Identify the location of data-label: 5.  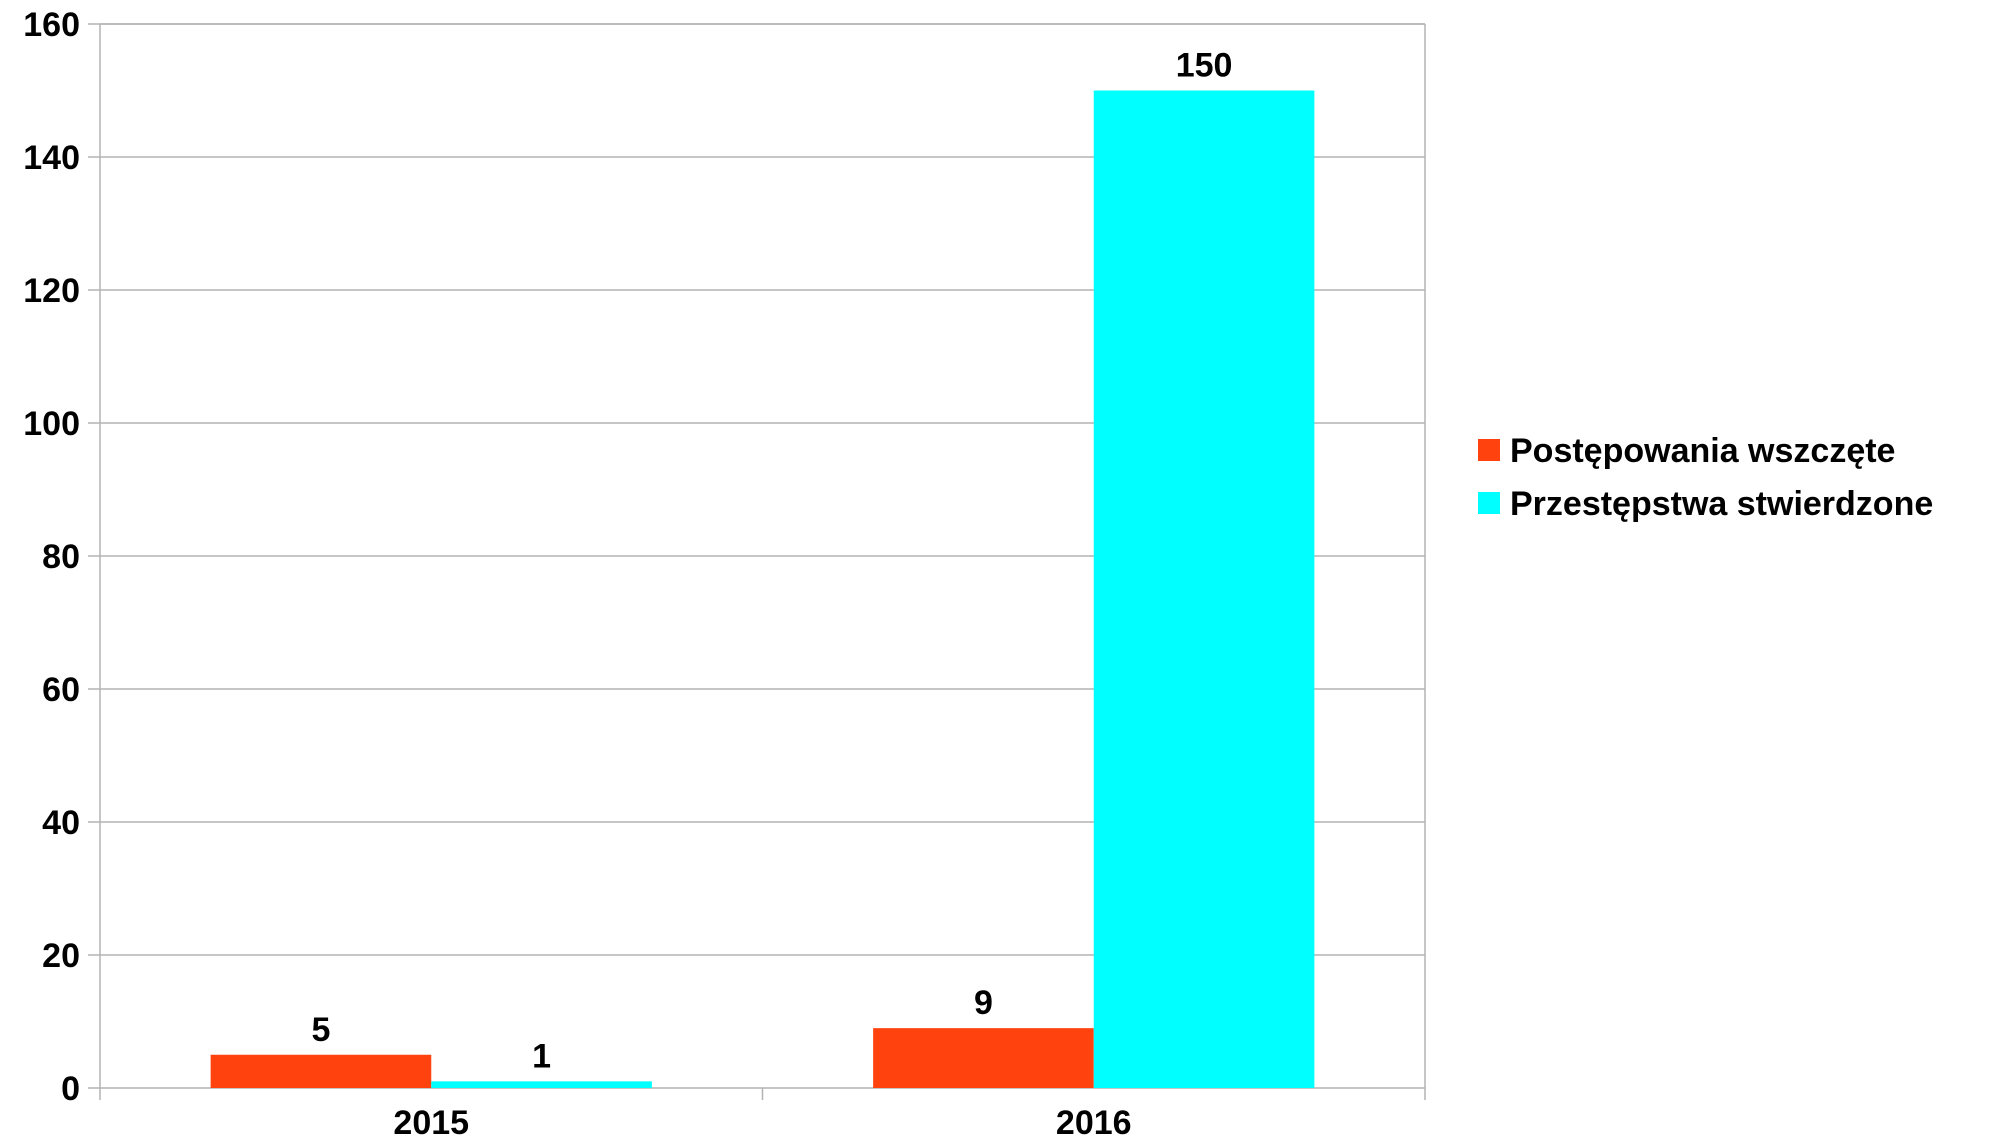
(320, 1030).